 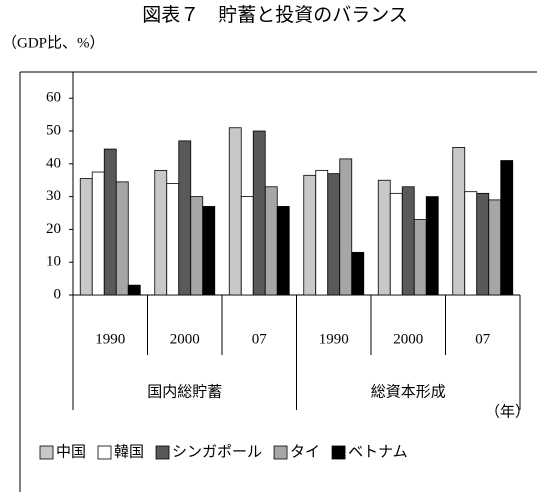 What do you see at coordinates (184, 391) in the screenshot?
I see `group-label: 国内総貯蓄` at bounding box center [184, 391].